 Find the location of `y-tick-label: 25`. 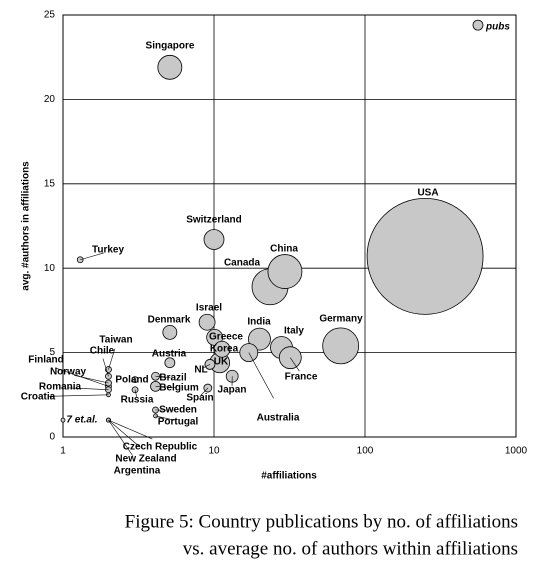

y-tick-label: 25 is located at coordinates (50, 15).